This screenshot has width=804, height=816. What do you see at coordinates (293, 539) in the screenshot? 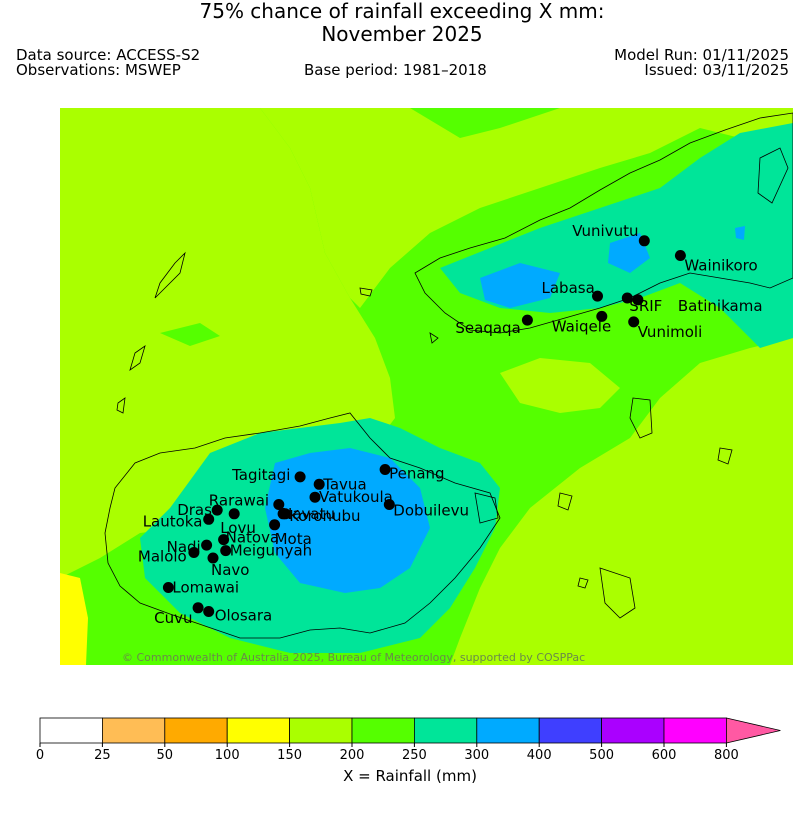
I see `station-label: Mota` at bounding box center [293, 539].